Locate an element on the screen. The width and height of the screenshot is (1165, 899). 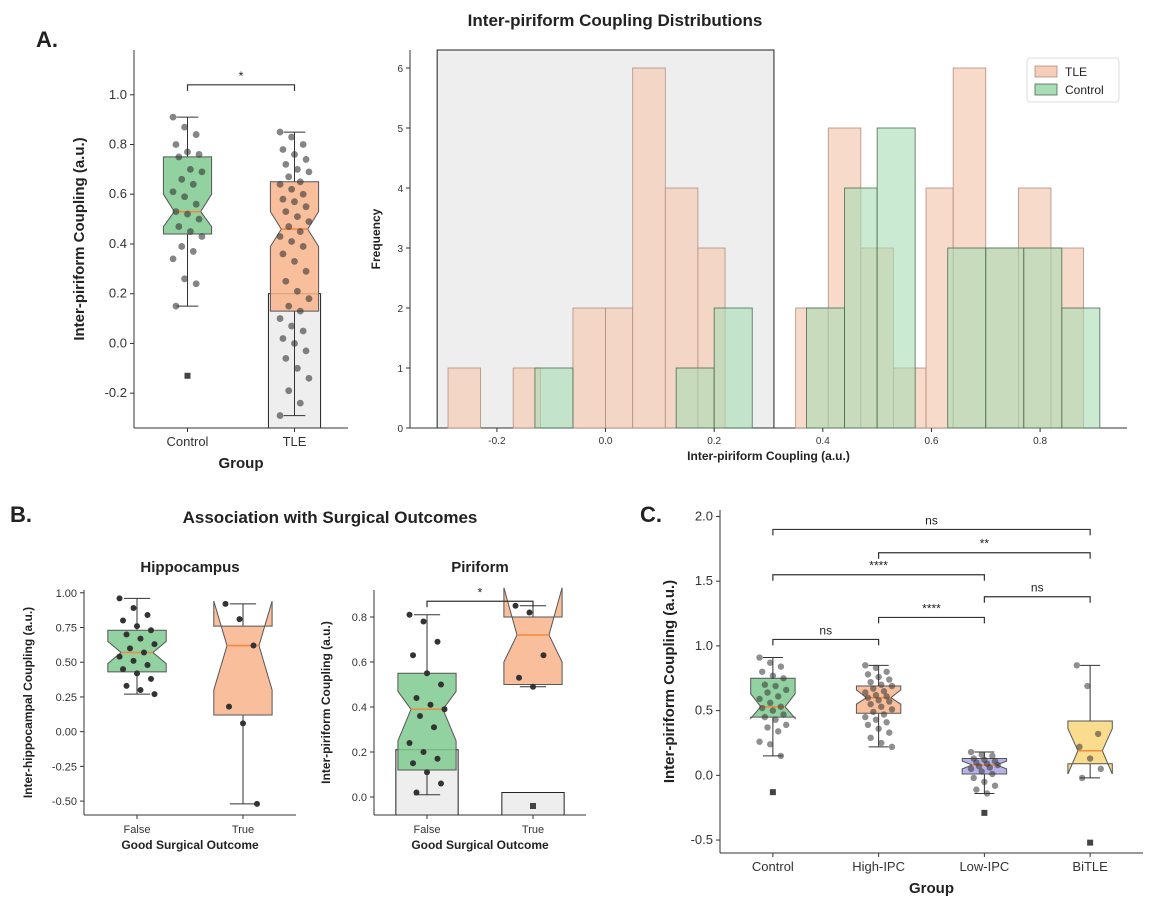
y-tick-label-0: -0.50 is located at coordinates (64, 802).